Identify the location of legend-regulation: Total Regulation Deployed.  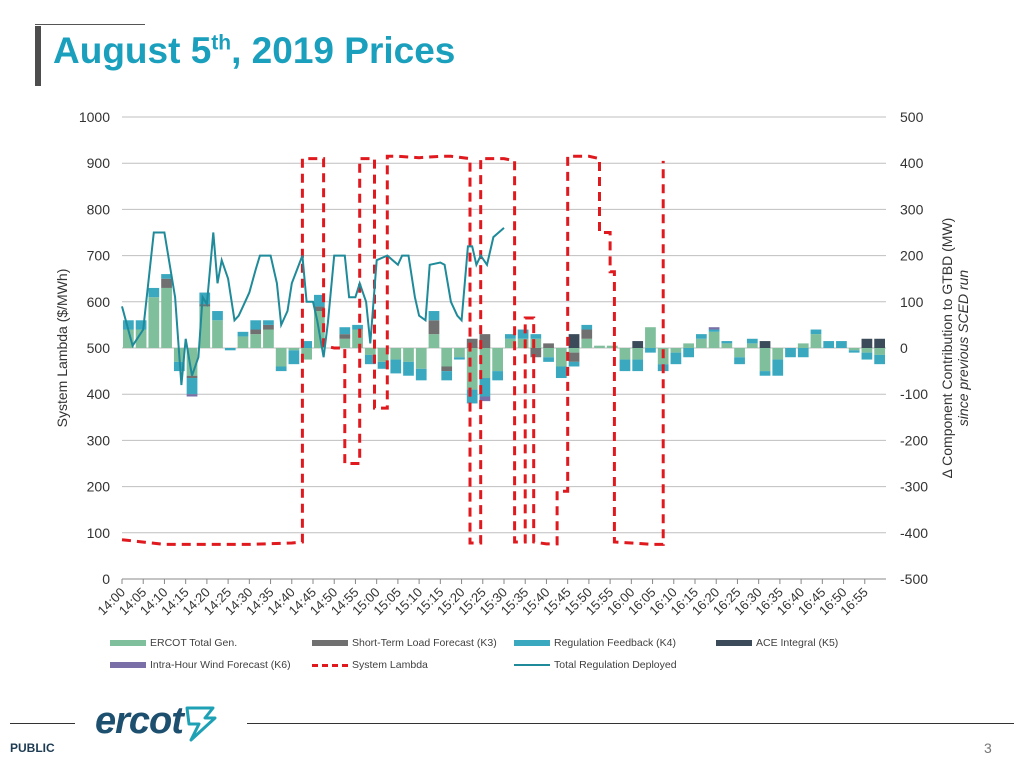
(615, 665).